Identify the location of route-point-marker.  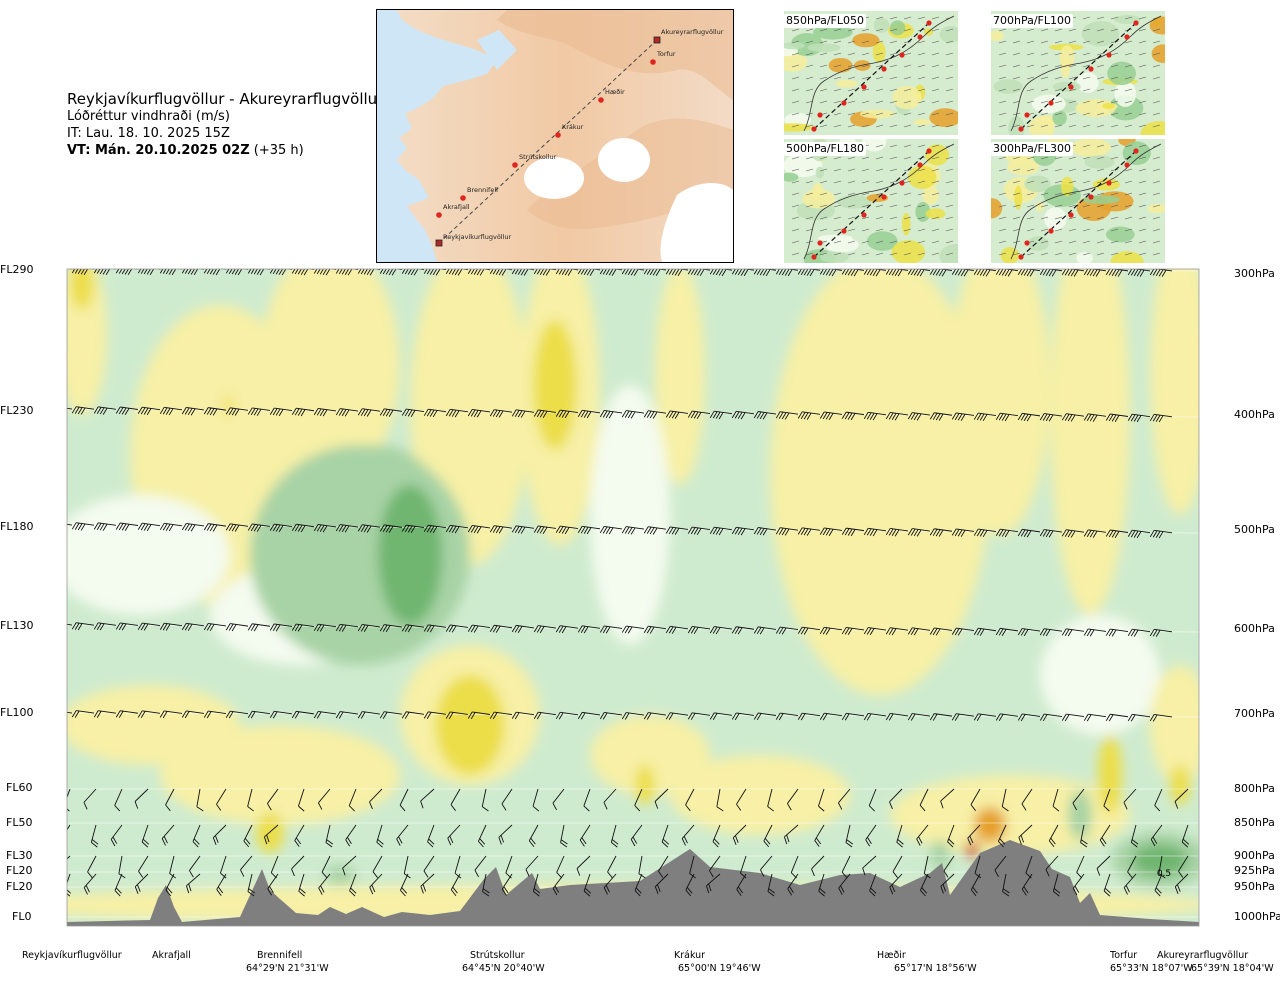
(601, 100).